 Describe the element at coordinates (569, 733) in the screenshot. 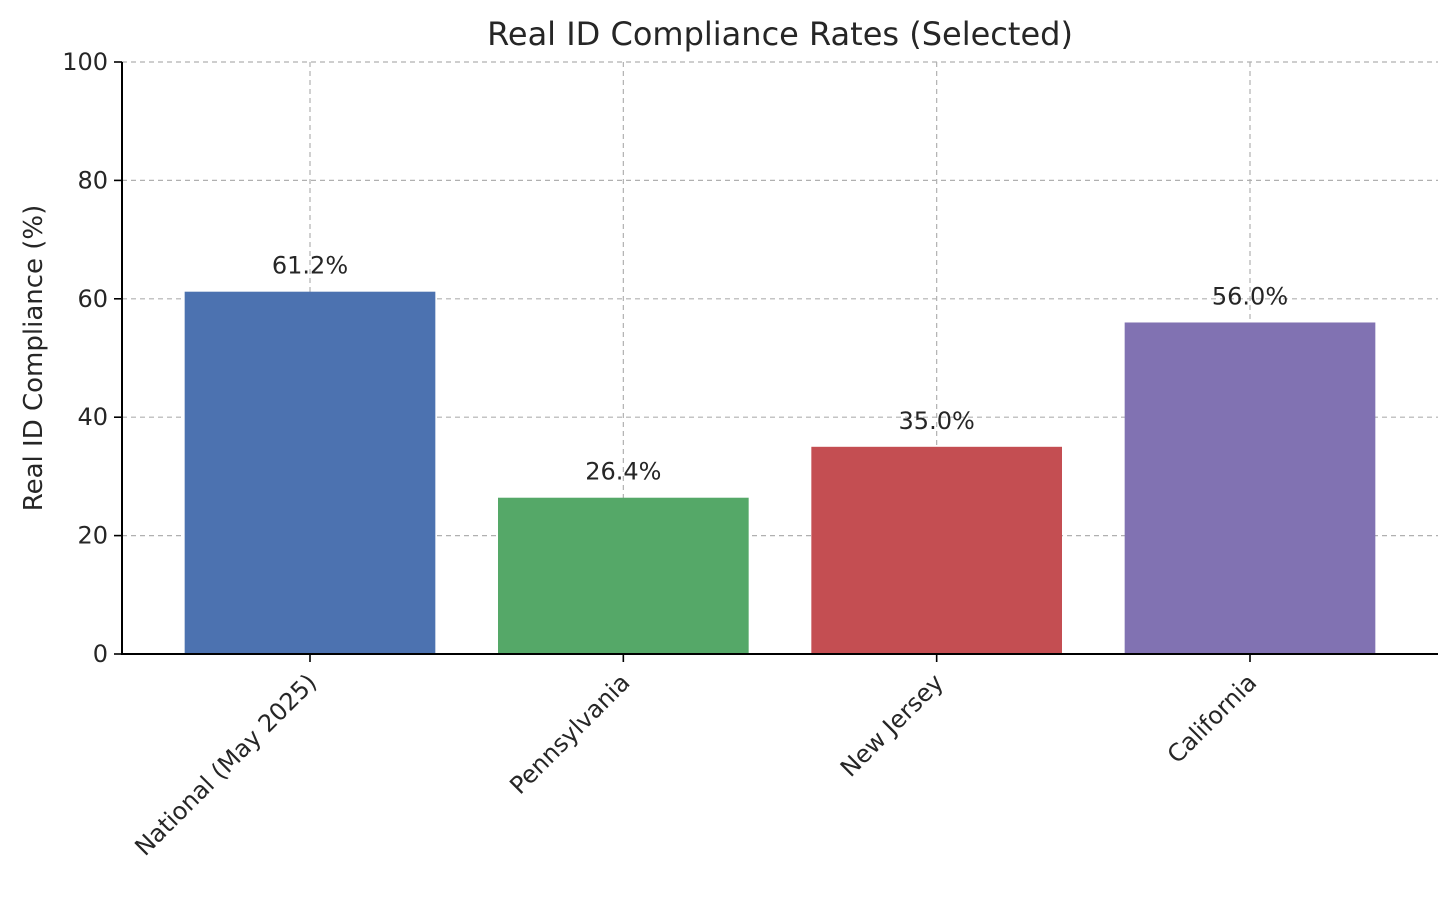

I see `x-tick-label: Pennsylvania` at that location.